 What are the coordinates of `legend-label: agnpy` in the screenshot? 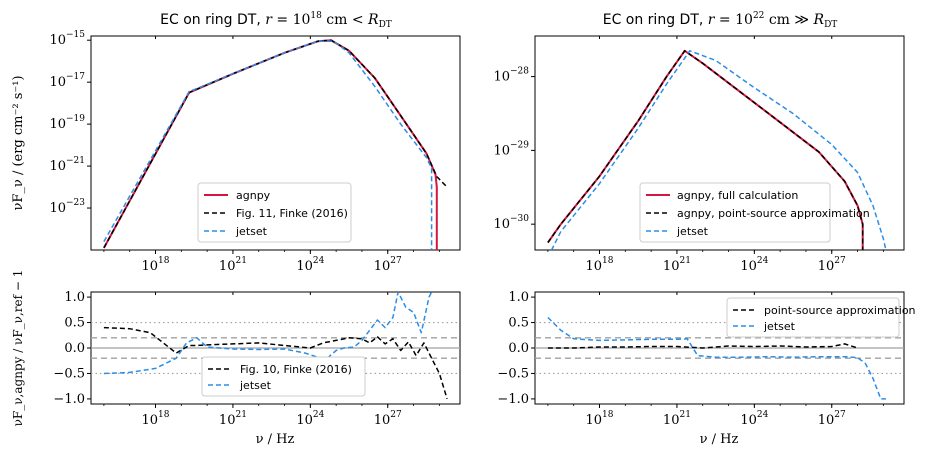 It's located at (253, 195).